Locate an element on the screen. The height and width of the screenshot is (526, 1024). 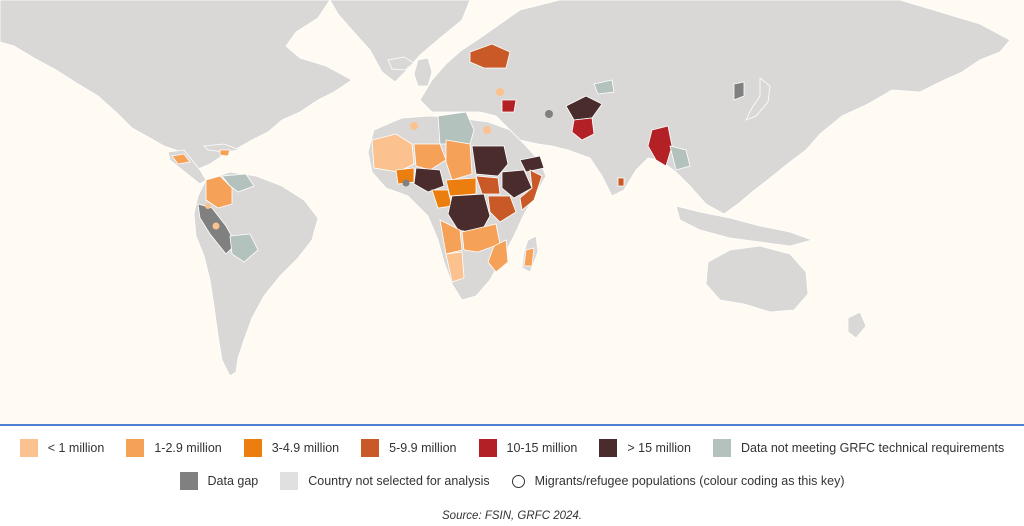
legend-item-not-selected: Country not selected for analysis is located at coordinates (385, 481).